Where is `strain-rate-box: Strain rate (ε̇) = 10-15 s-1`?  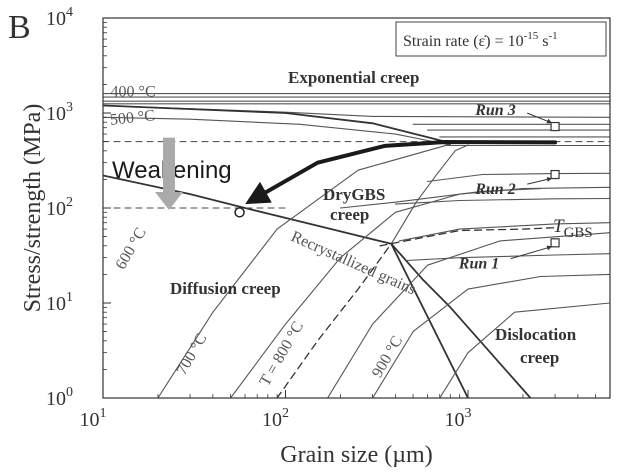 strain-rate-box: Strain rate (ε̇) = 10-15 s-1 is located at coordinates (501, 39).